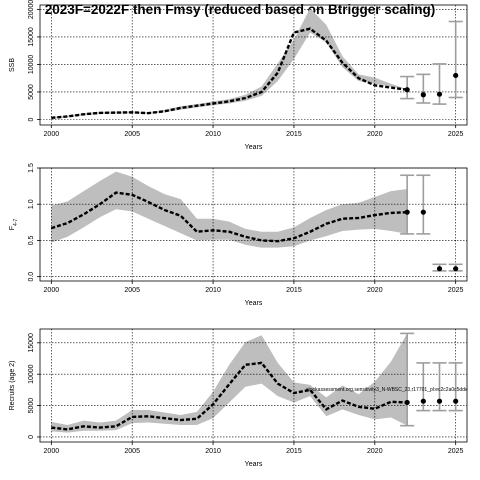  What do you see at coordinates (31, 9) in the screenshot?
I see `y-tick-label: 20000` at bounding box center [31, 9].